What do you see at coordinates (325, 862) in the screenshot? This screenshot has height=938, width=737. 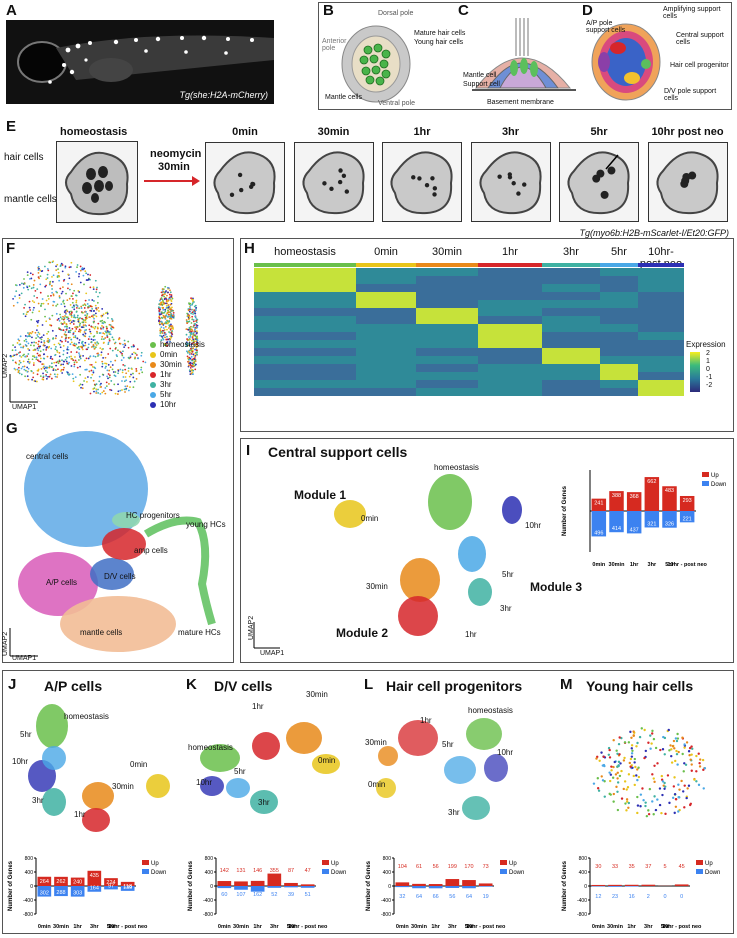 I see `legend-up-swatch` at bounding box center [325, 862].